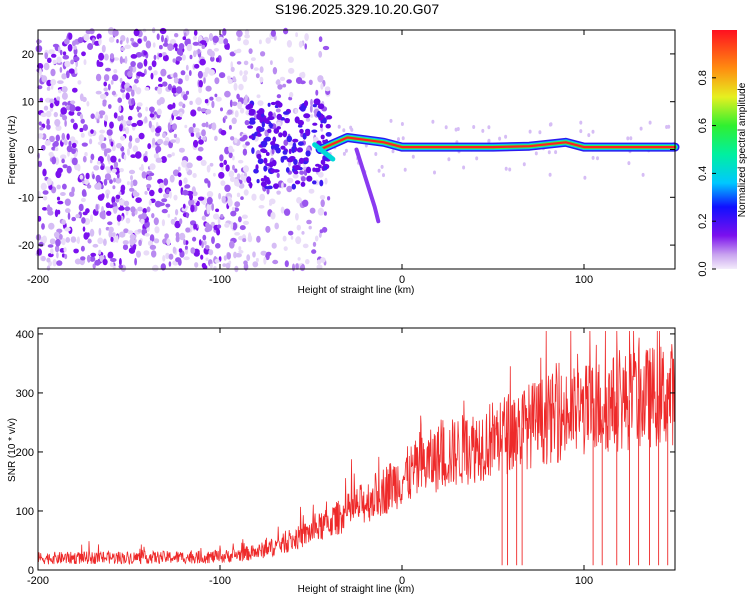 Image resolution: width=750 pixels, height=600 pixels. Describe the element at coordinates (357, 9) in the screenshot. I see `figure-title: S196.2025.329.10.20.G07` at that location.